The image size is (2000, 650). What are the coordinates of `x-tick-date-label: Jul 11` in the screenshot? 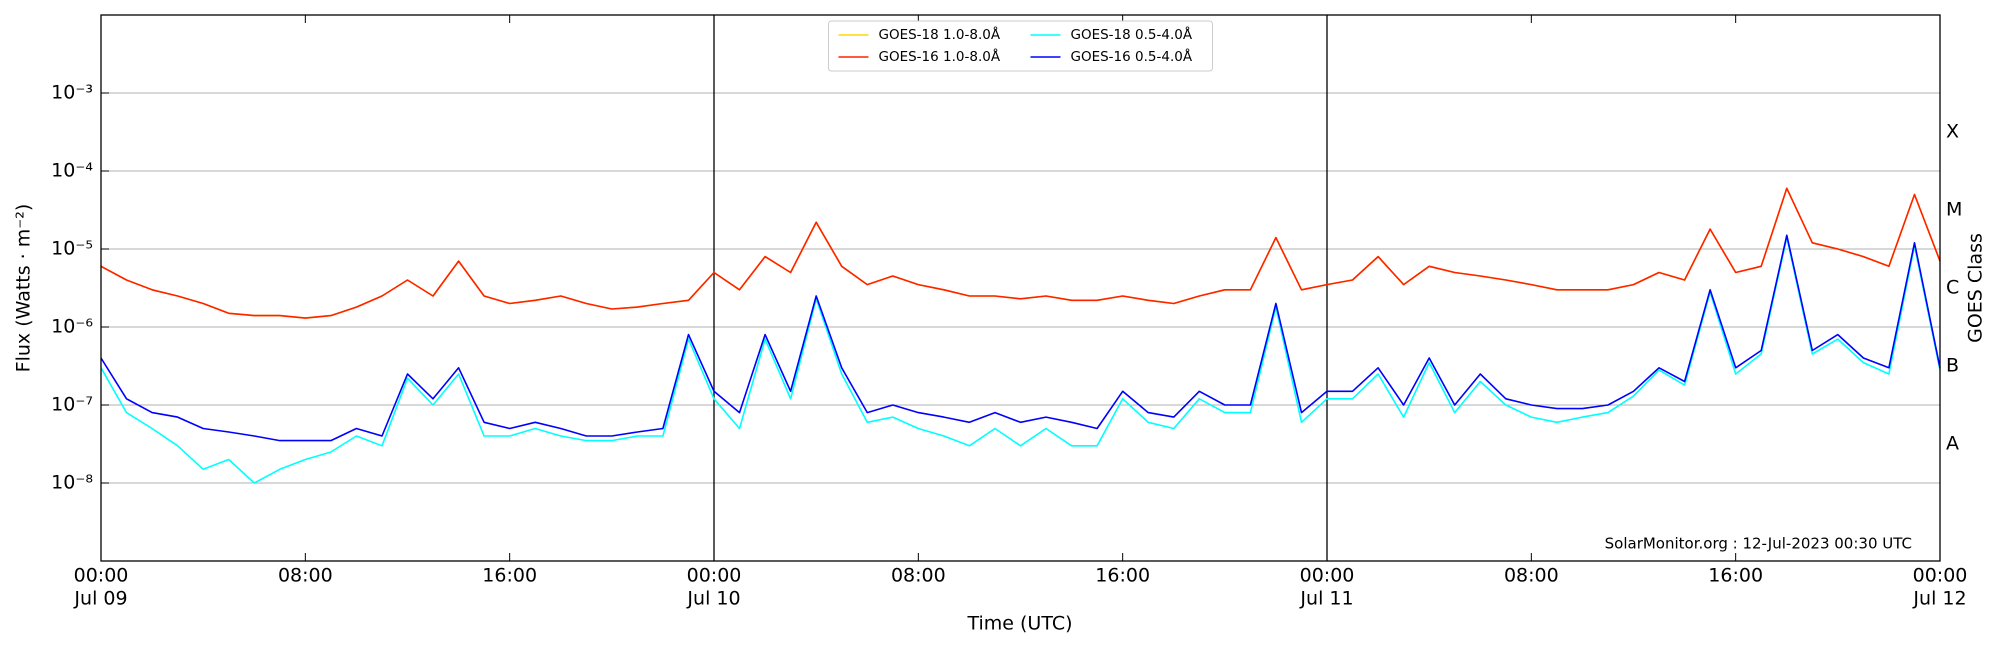 It's located at (1326, 599).